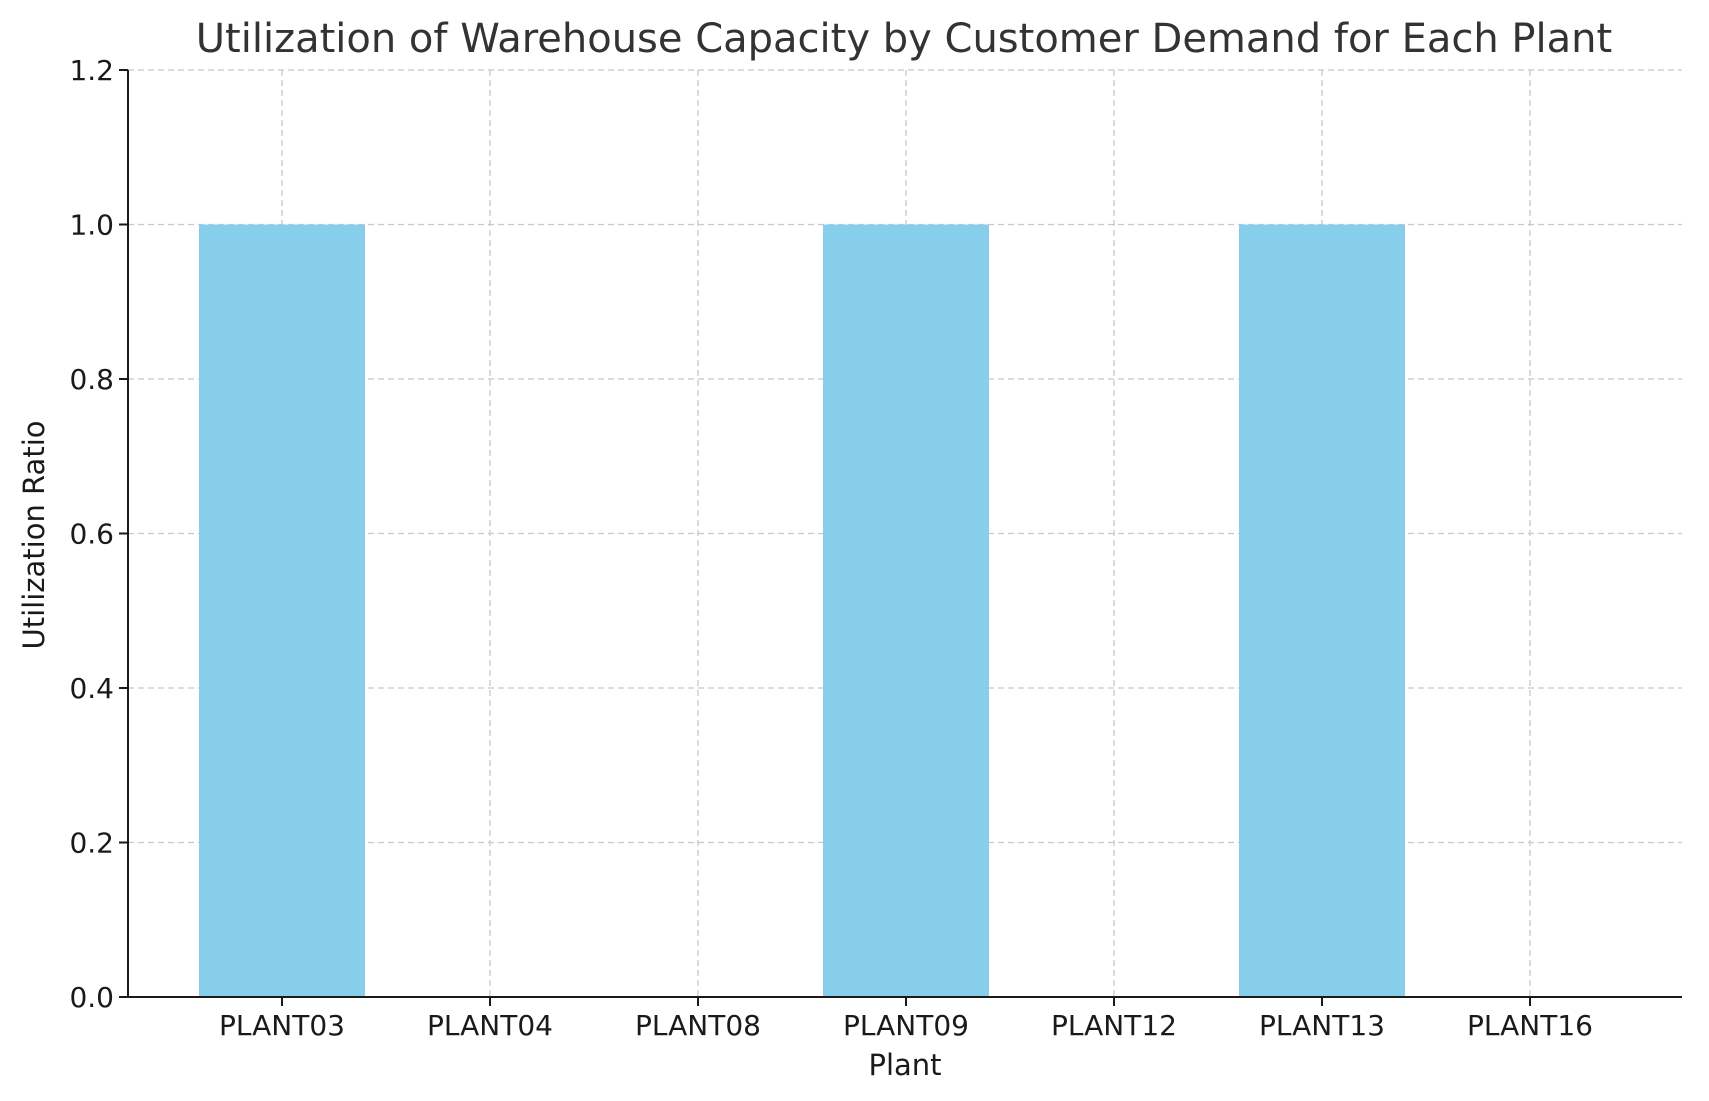 This screenshot has height=1101, width=1709. What do you see at coordinates (490, 1025) in the screenshot?
I see `x-tick-label: PLANT04` at bounding box center [490, 1025].